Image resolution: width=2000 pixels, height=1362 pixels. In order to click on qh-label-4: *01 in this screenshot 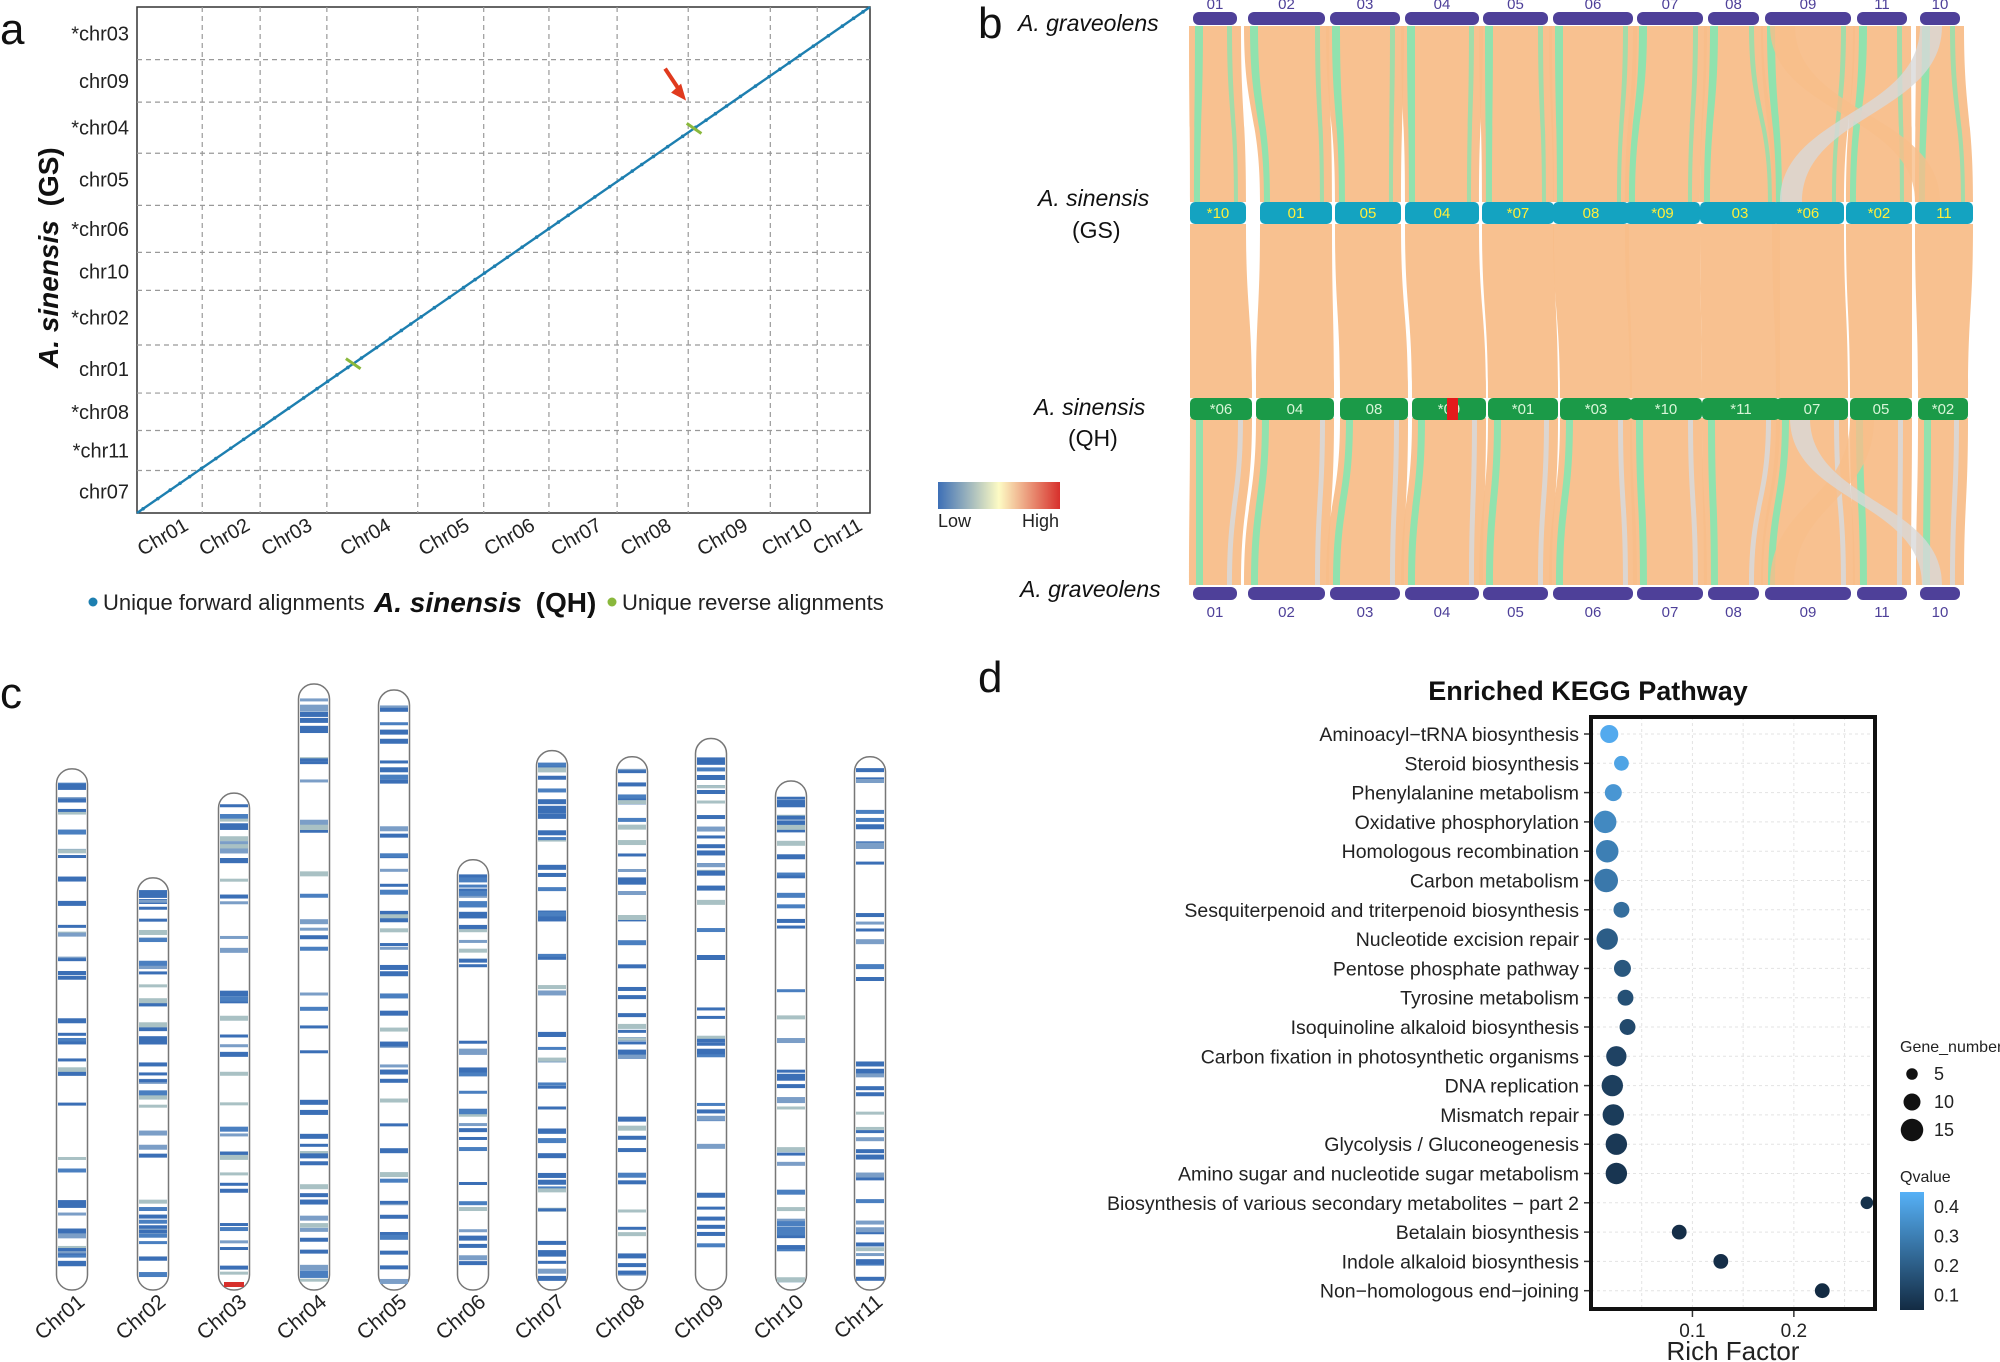, I will do `click(1523, 409)`.